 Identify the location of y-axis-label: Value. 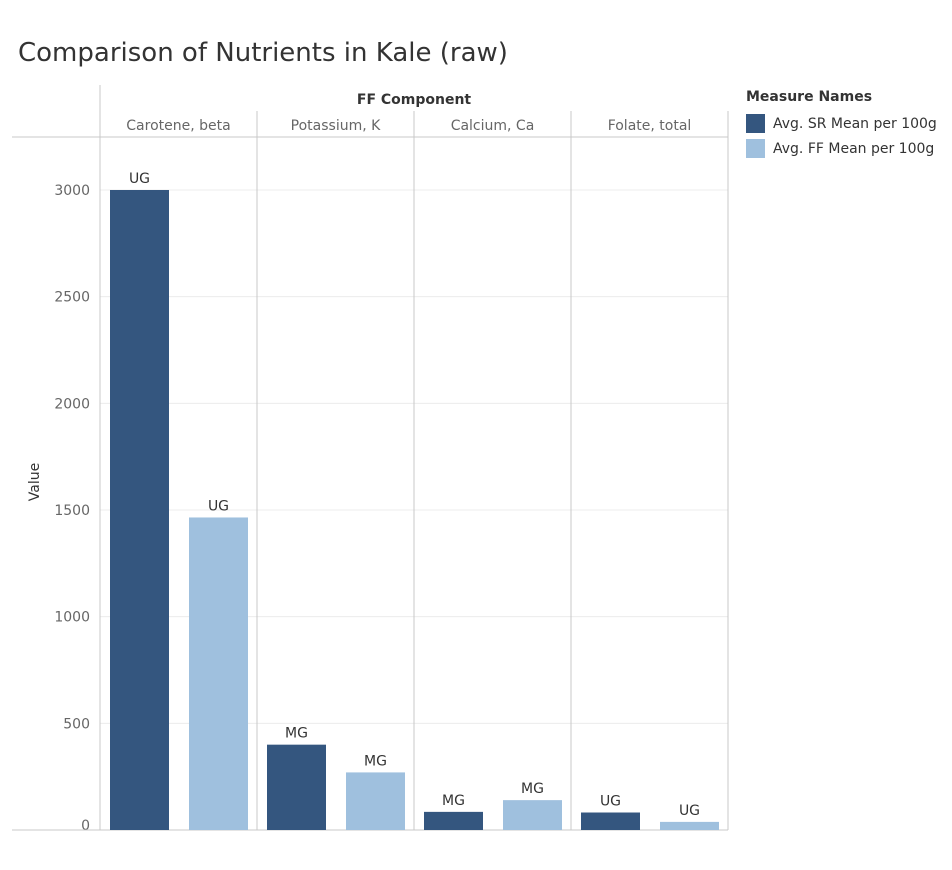
(35, 482).